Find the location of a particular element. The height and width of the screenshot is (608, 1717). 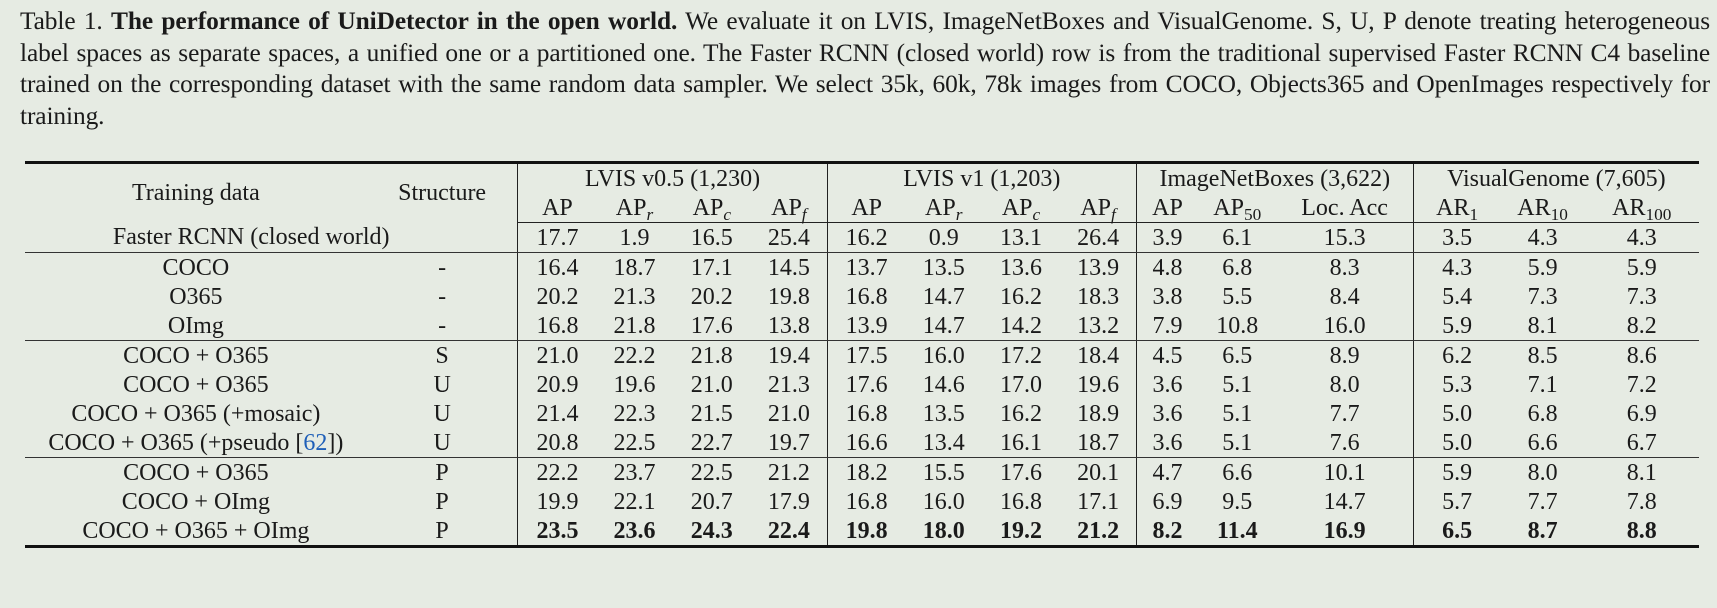

training-data-label: OImg is located at coordinates (195, 325).